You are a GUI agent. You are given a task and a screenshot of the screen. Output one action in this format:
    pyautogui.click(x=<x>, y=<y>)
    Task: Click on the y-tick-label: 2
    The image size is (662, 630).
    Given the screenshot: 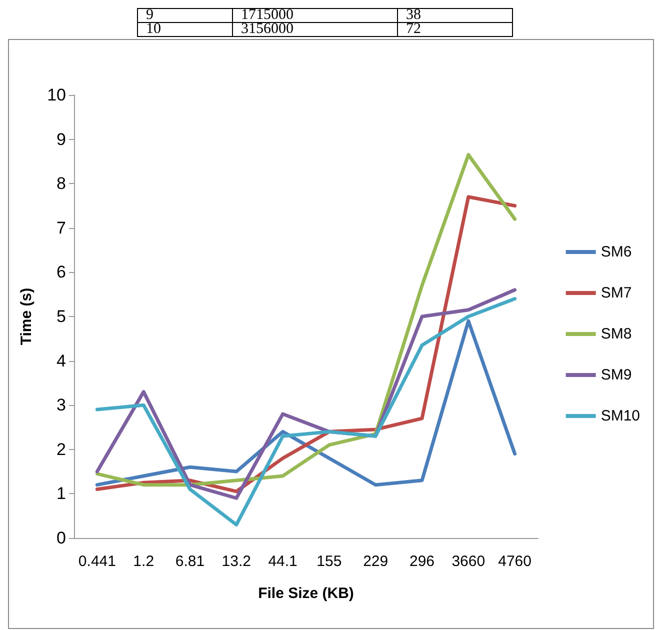 What is the action you would take?
    pyautogui.click(x=61, y=449)
    